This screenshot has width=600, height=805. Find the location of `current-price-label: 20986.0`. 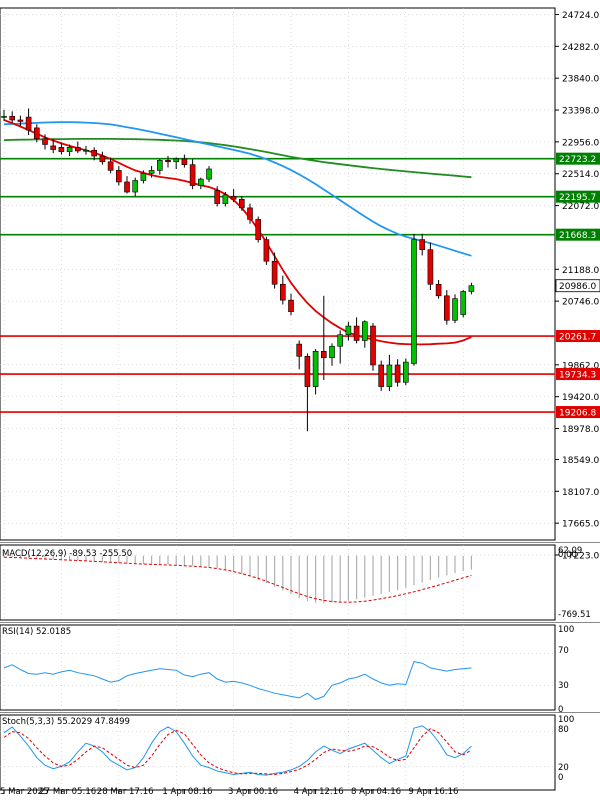

current-price-label: 20986.0 is located at coordinates (577, 287).